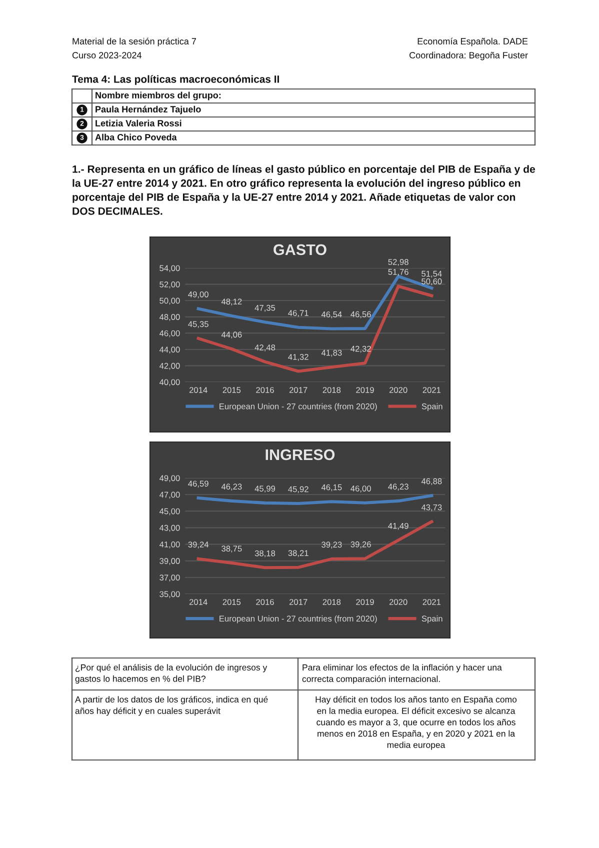 Image resolution: width=599 pixels, height=848 pixels. I want to click on text: porcentaje del PIB de España y la UE-27 entre 2014 y 2021. Añade etiquetas de valor con, so click(294, 198).